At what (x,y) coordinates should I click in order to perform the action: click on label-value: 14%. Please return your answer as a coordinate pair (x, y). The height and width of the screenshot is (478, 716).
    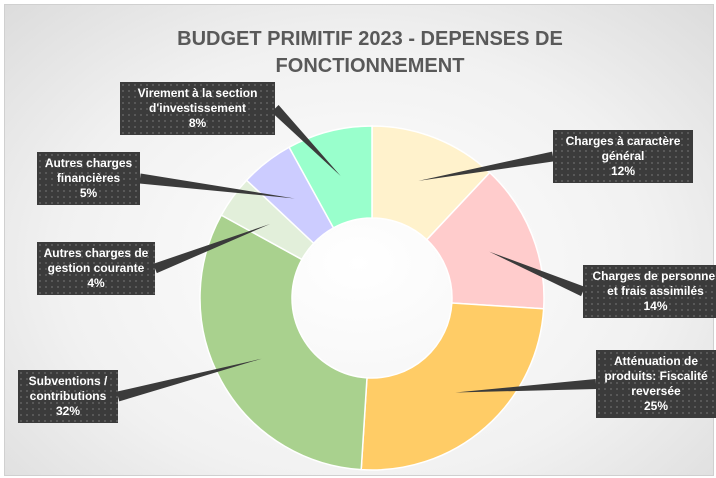
    Looking at the image, I should click on (655, 306).